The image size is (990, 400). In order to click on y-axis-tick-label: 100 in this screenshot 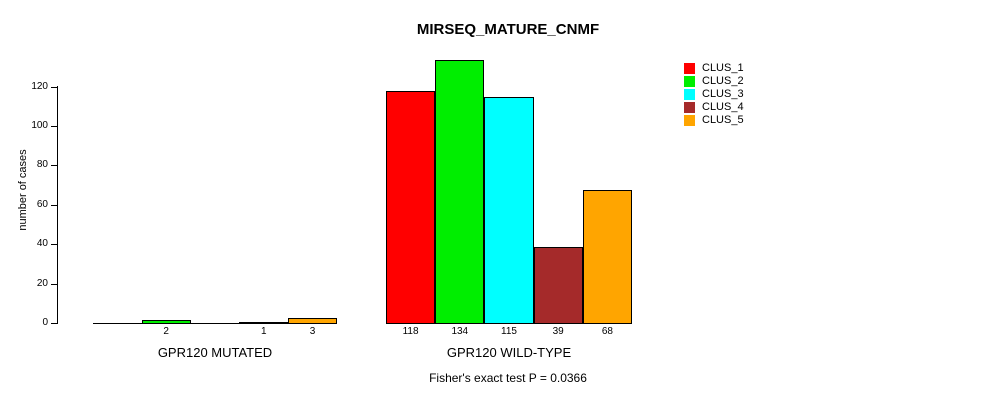, I will do `click(39, 125)`.